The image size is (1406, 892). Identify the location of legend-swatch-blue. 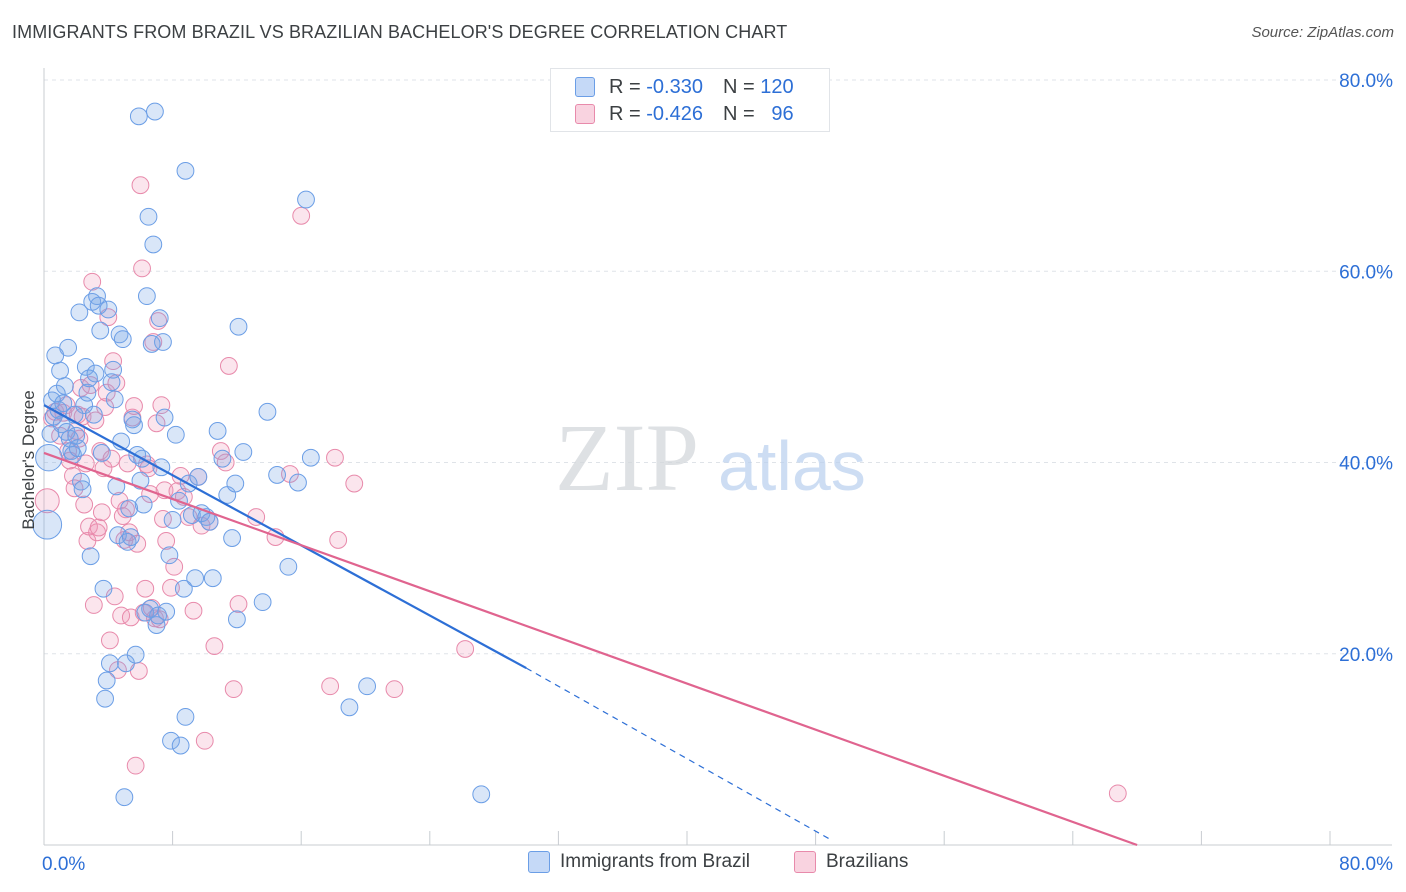
(585, 87).